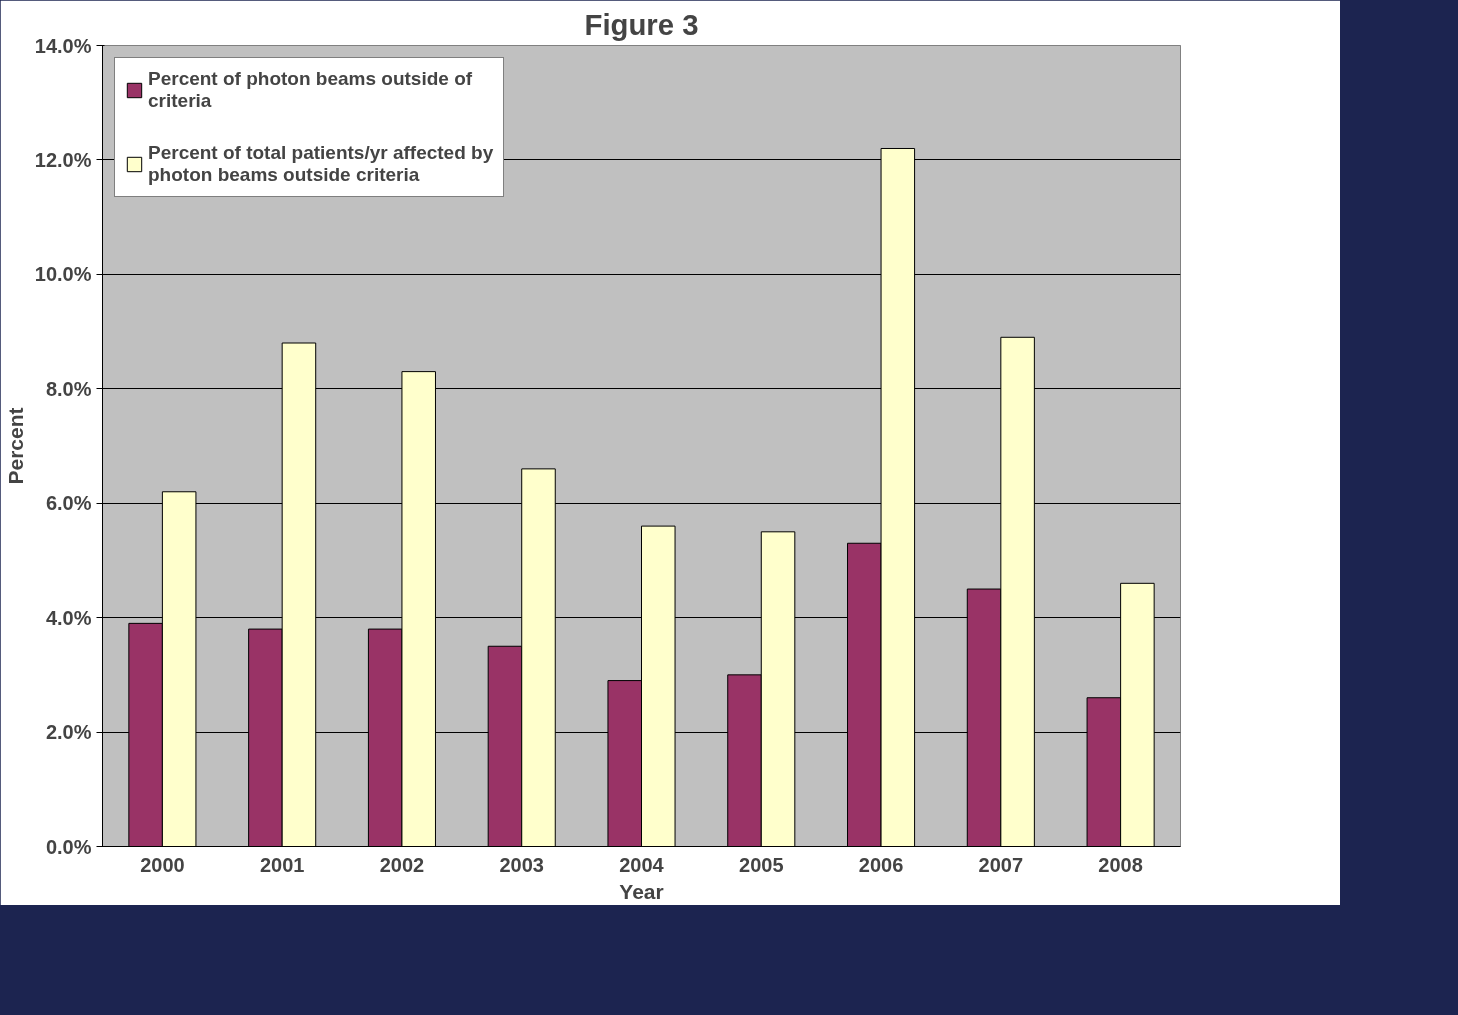 This screenshot has height=1015, width=1458. What do you see at coordinates (63, 159) in the screenshot?
I see `y-tick-label: 12.0%` at bounding box center [63, 159].